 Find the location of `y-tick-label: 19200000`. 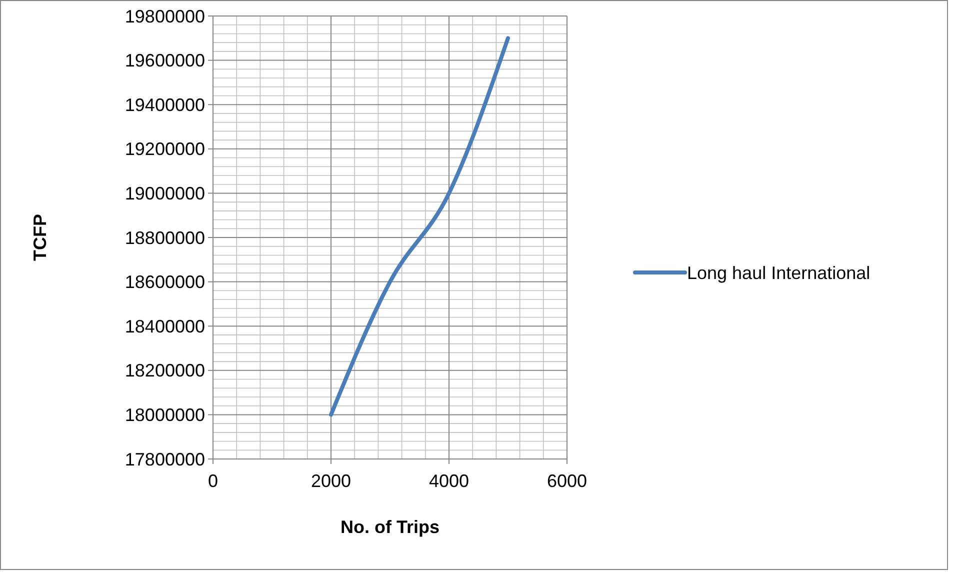

y-tick-label: 19200000 is located at coordinates (164, 149).